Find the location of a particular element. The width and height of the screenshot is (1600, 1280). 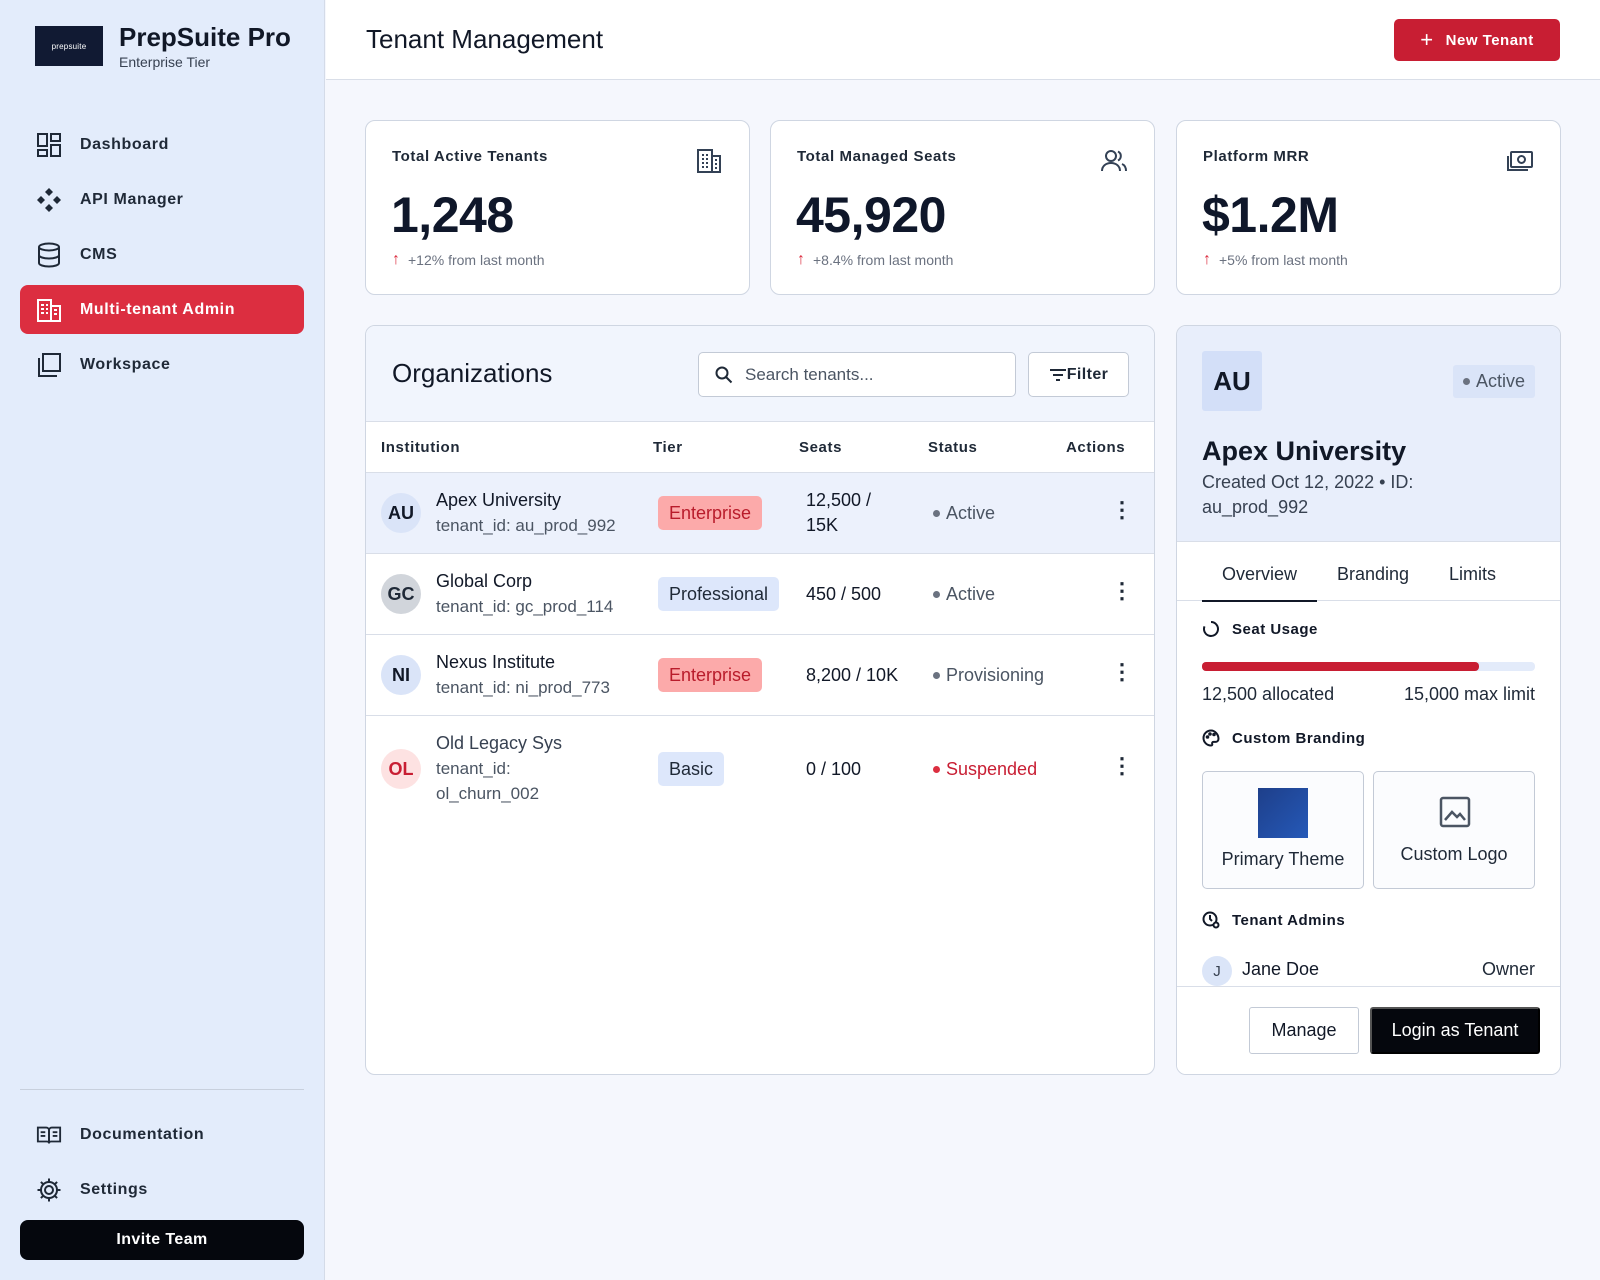

stat-value: 45,920 is located at coordinates (871, 215).